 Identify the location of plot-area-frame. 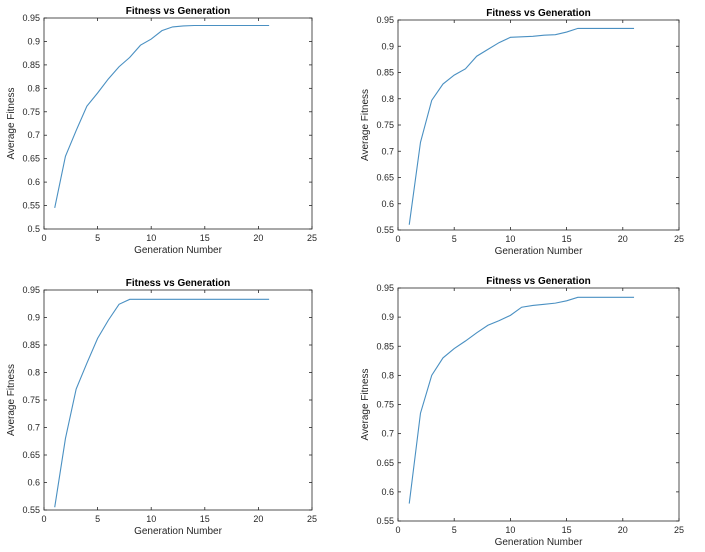
(178, 123).